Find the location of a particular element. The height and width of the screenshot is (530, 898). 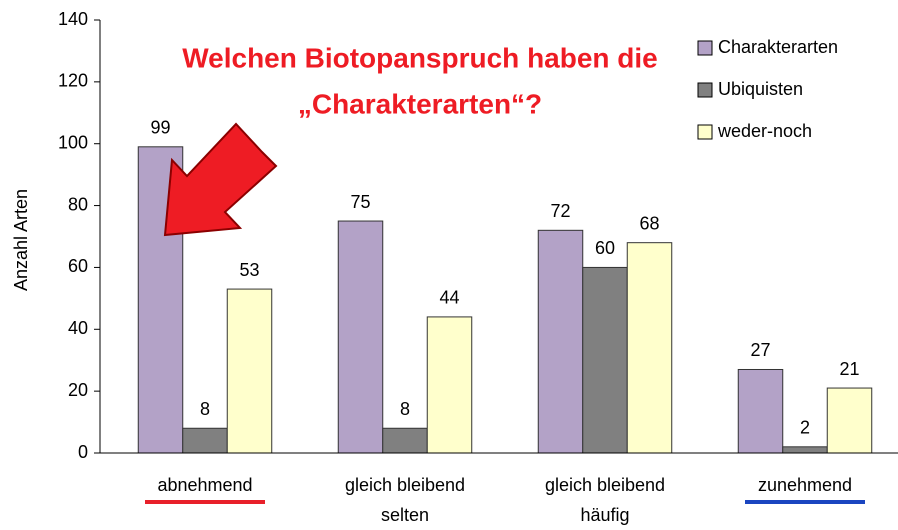

value-label: 68 is located at coordinates (649, 223).